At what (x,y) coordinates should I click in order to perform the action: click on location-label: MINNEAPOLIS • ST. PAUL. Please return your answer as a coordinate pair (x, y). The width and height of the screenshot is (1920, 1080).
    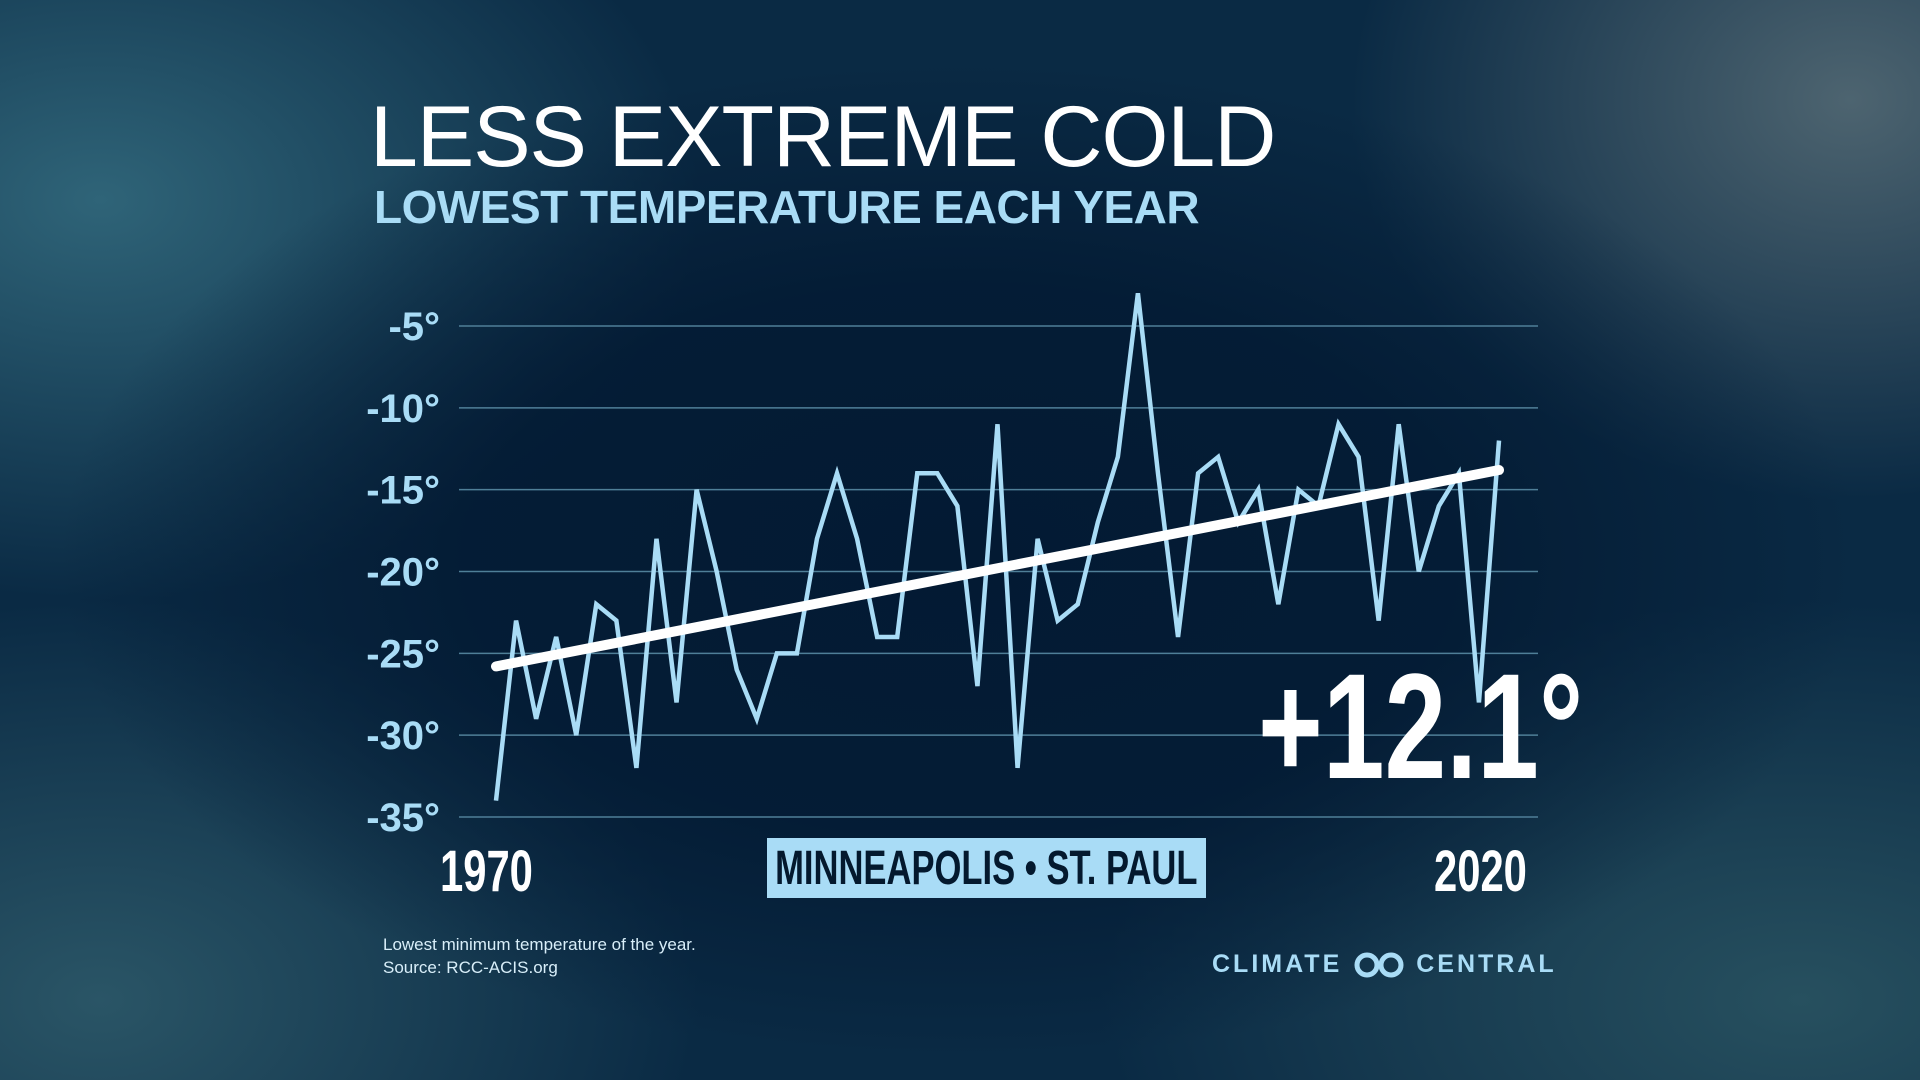
    Looking at the image, I should click on (986, 868).